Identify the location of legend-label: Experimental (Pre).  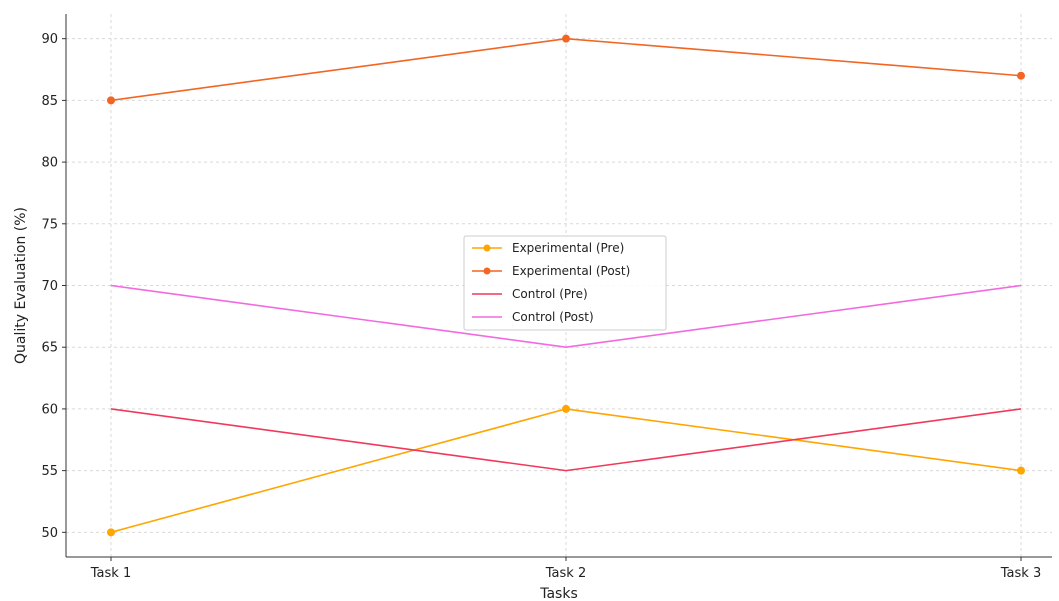
(568, 248).